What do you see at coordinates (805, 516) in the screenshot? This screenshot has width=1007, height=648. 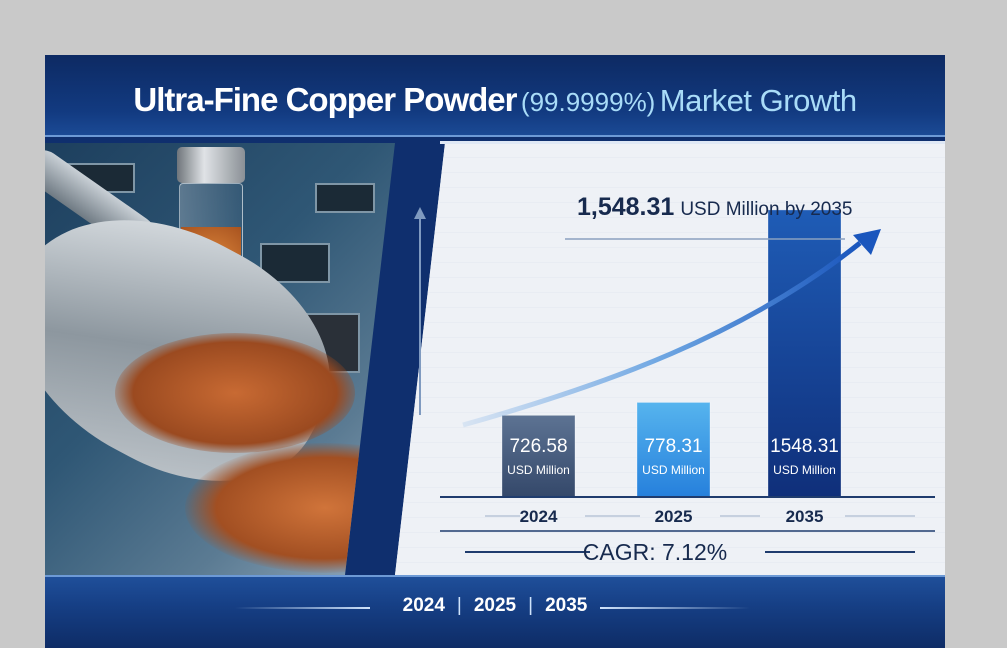 I see `x-tick-label: 2035` at bounding box center [805, 516].